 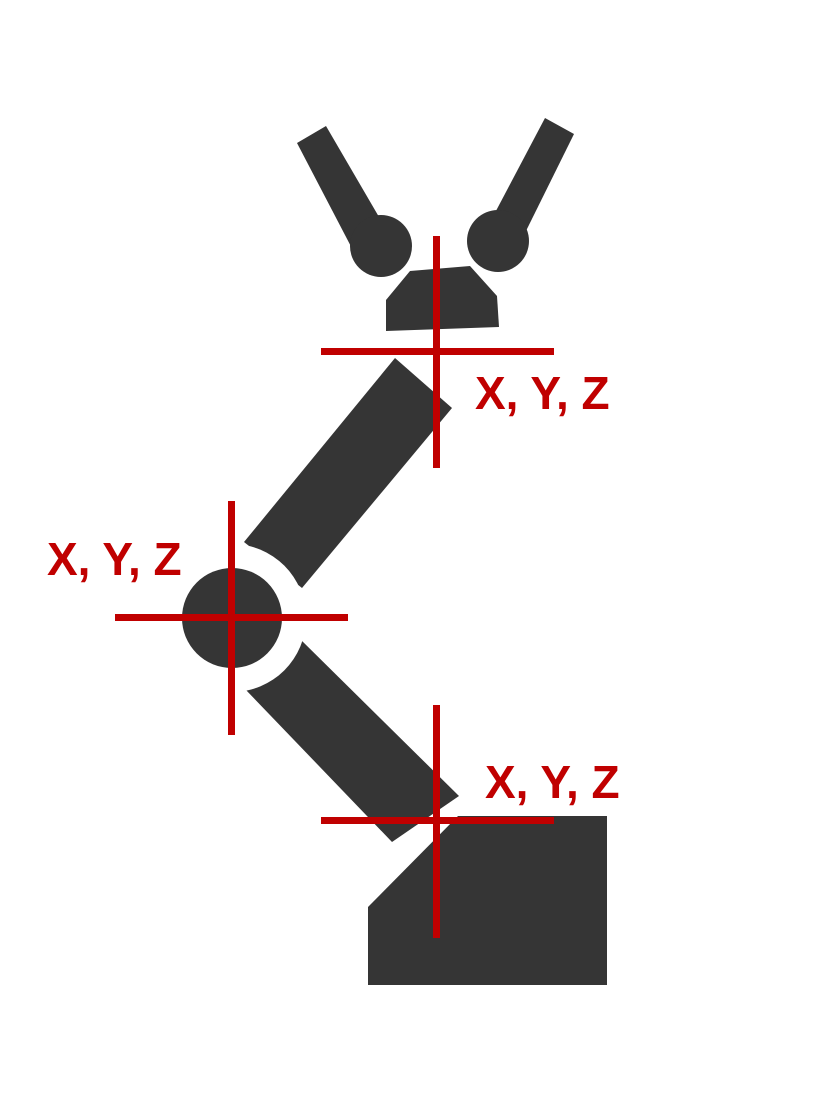 What do you see at coordinates (348, 473) in the screenshot?
I see `upper-arm-link` at bounding box center [348, 473].